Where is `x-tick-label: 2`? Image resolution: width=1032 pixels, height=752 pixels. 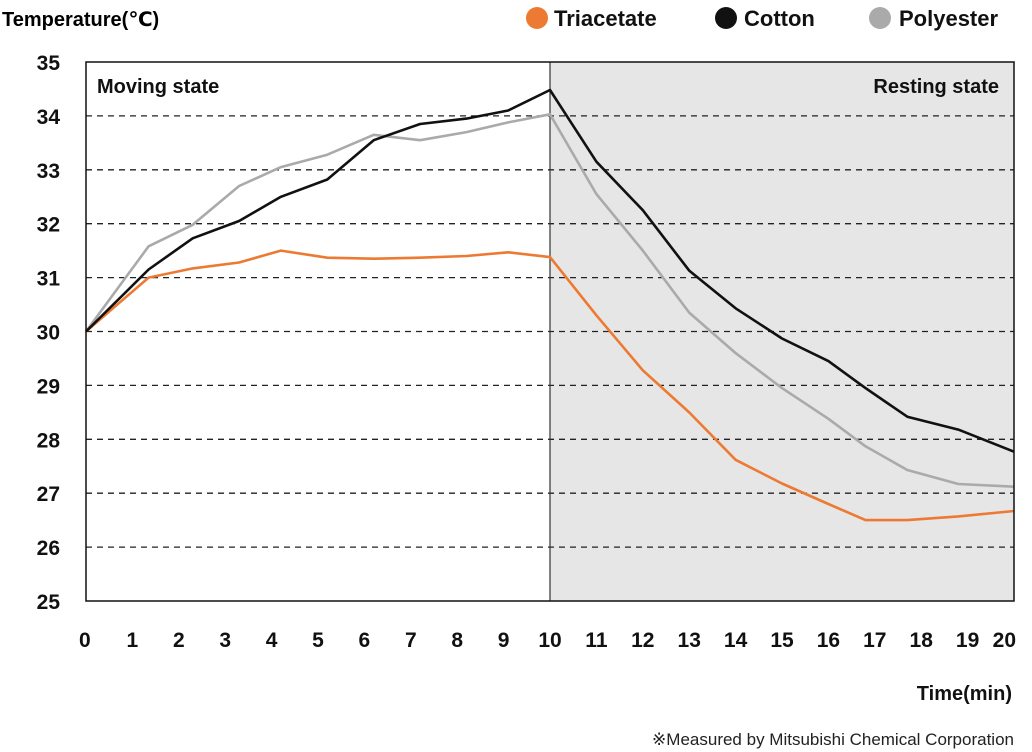 x-tick-label: 2 is located at coordinates (179, 640).